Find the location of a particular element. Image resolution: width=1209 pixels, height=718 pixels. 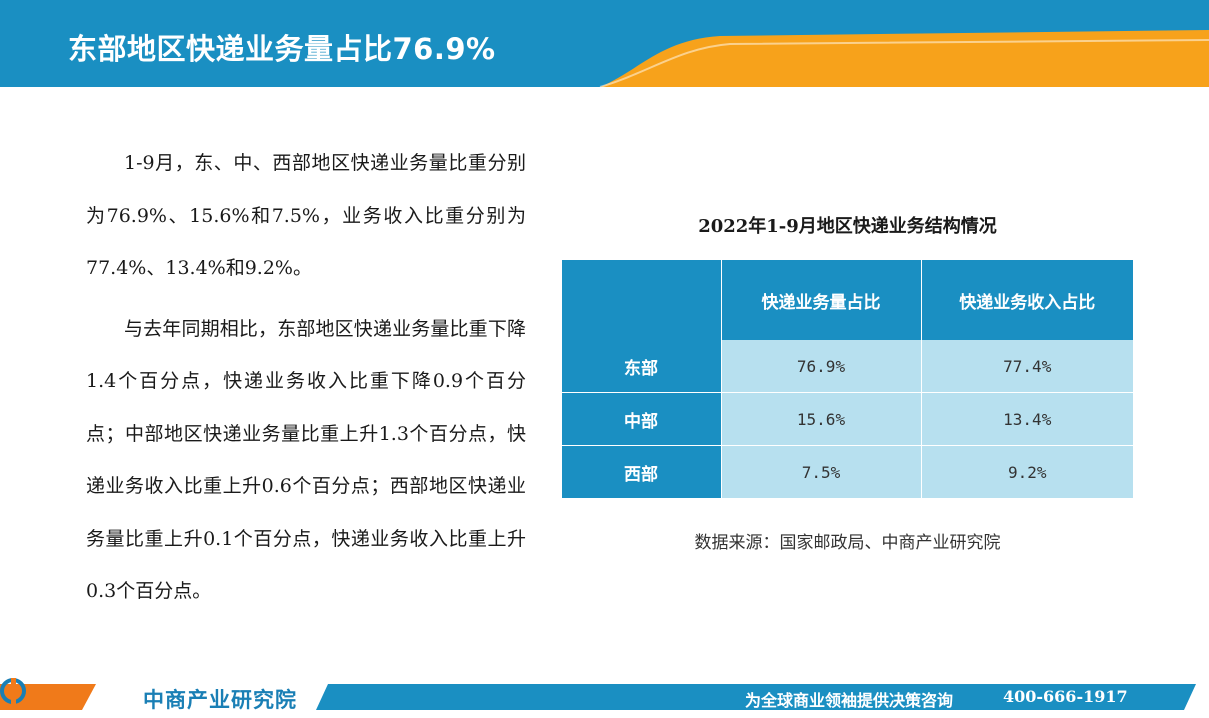

table-header-cell: 快递业务收入占比 is located at coordinates (1027, 300).